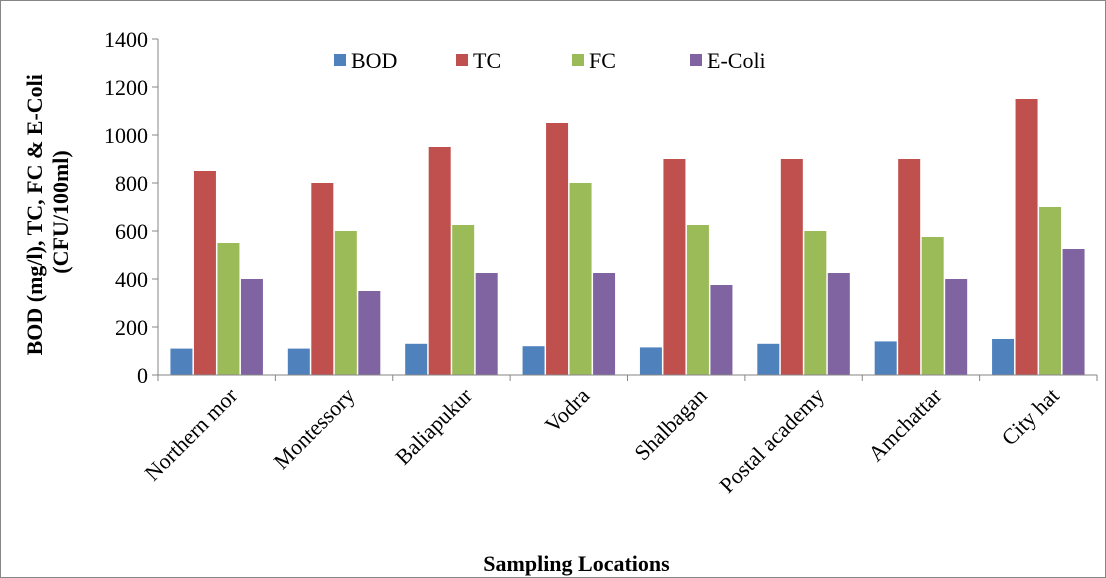 The width and height of the screenshot is (1106, 578). What do you see at coordinates (126, 39) in the screenshot?
I see `y-tick-label: 1400` at bounding box center [126, 39].